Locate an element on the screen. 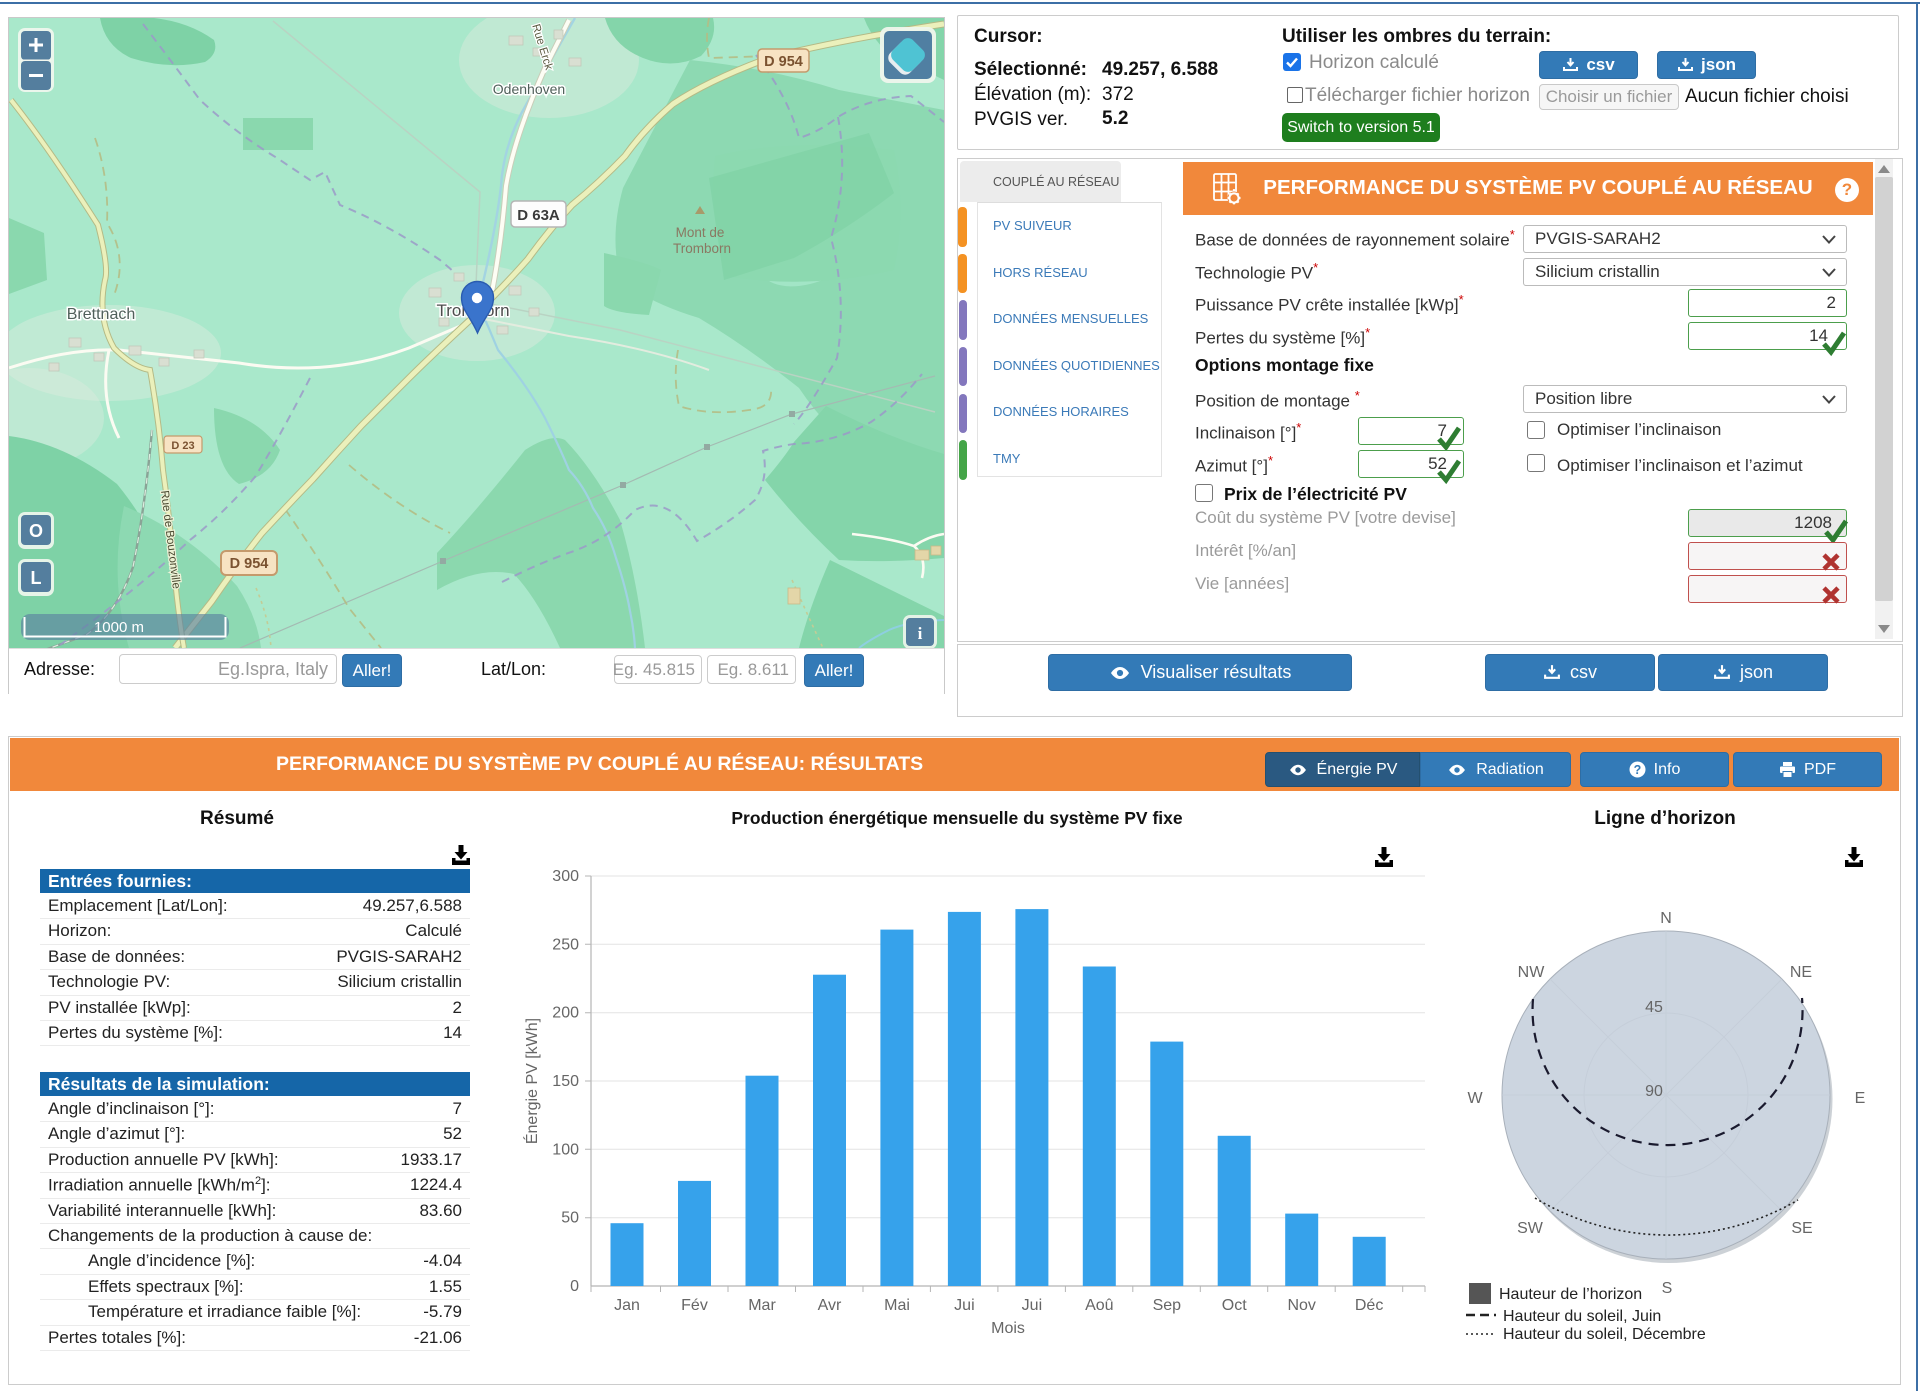 Image resolution: width=1920 pixels, height=1391 pixels. svg-text: Odenhoven is located at coordinates (529, 89).